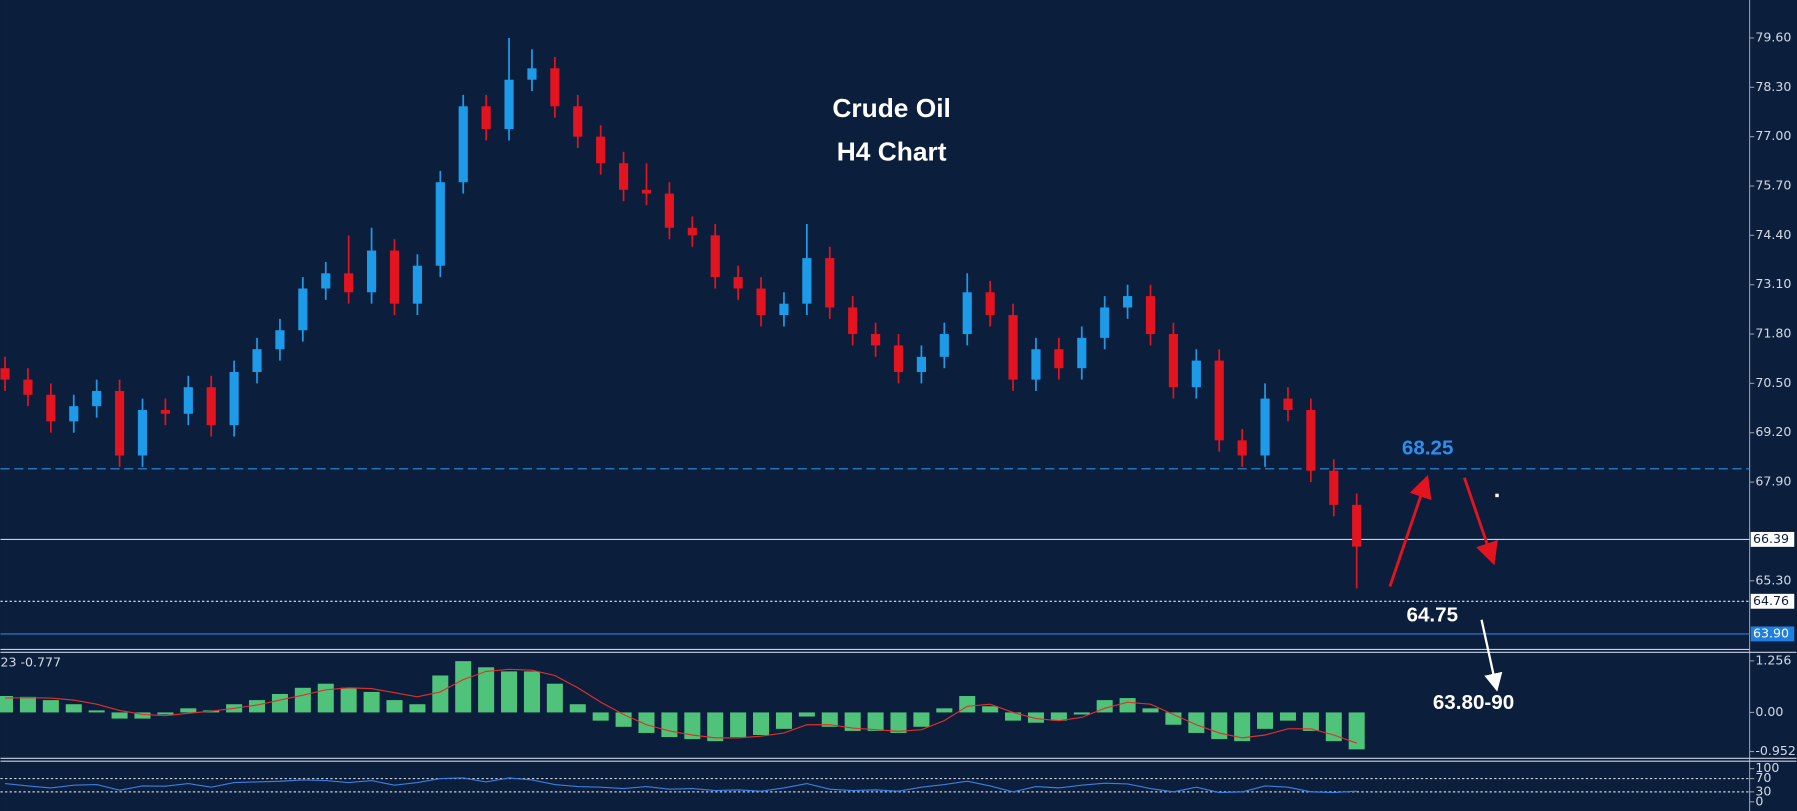 This screenshot has height=811, width=1797. I want to click on y-tick-label: 79.60, so click(1773, 36).